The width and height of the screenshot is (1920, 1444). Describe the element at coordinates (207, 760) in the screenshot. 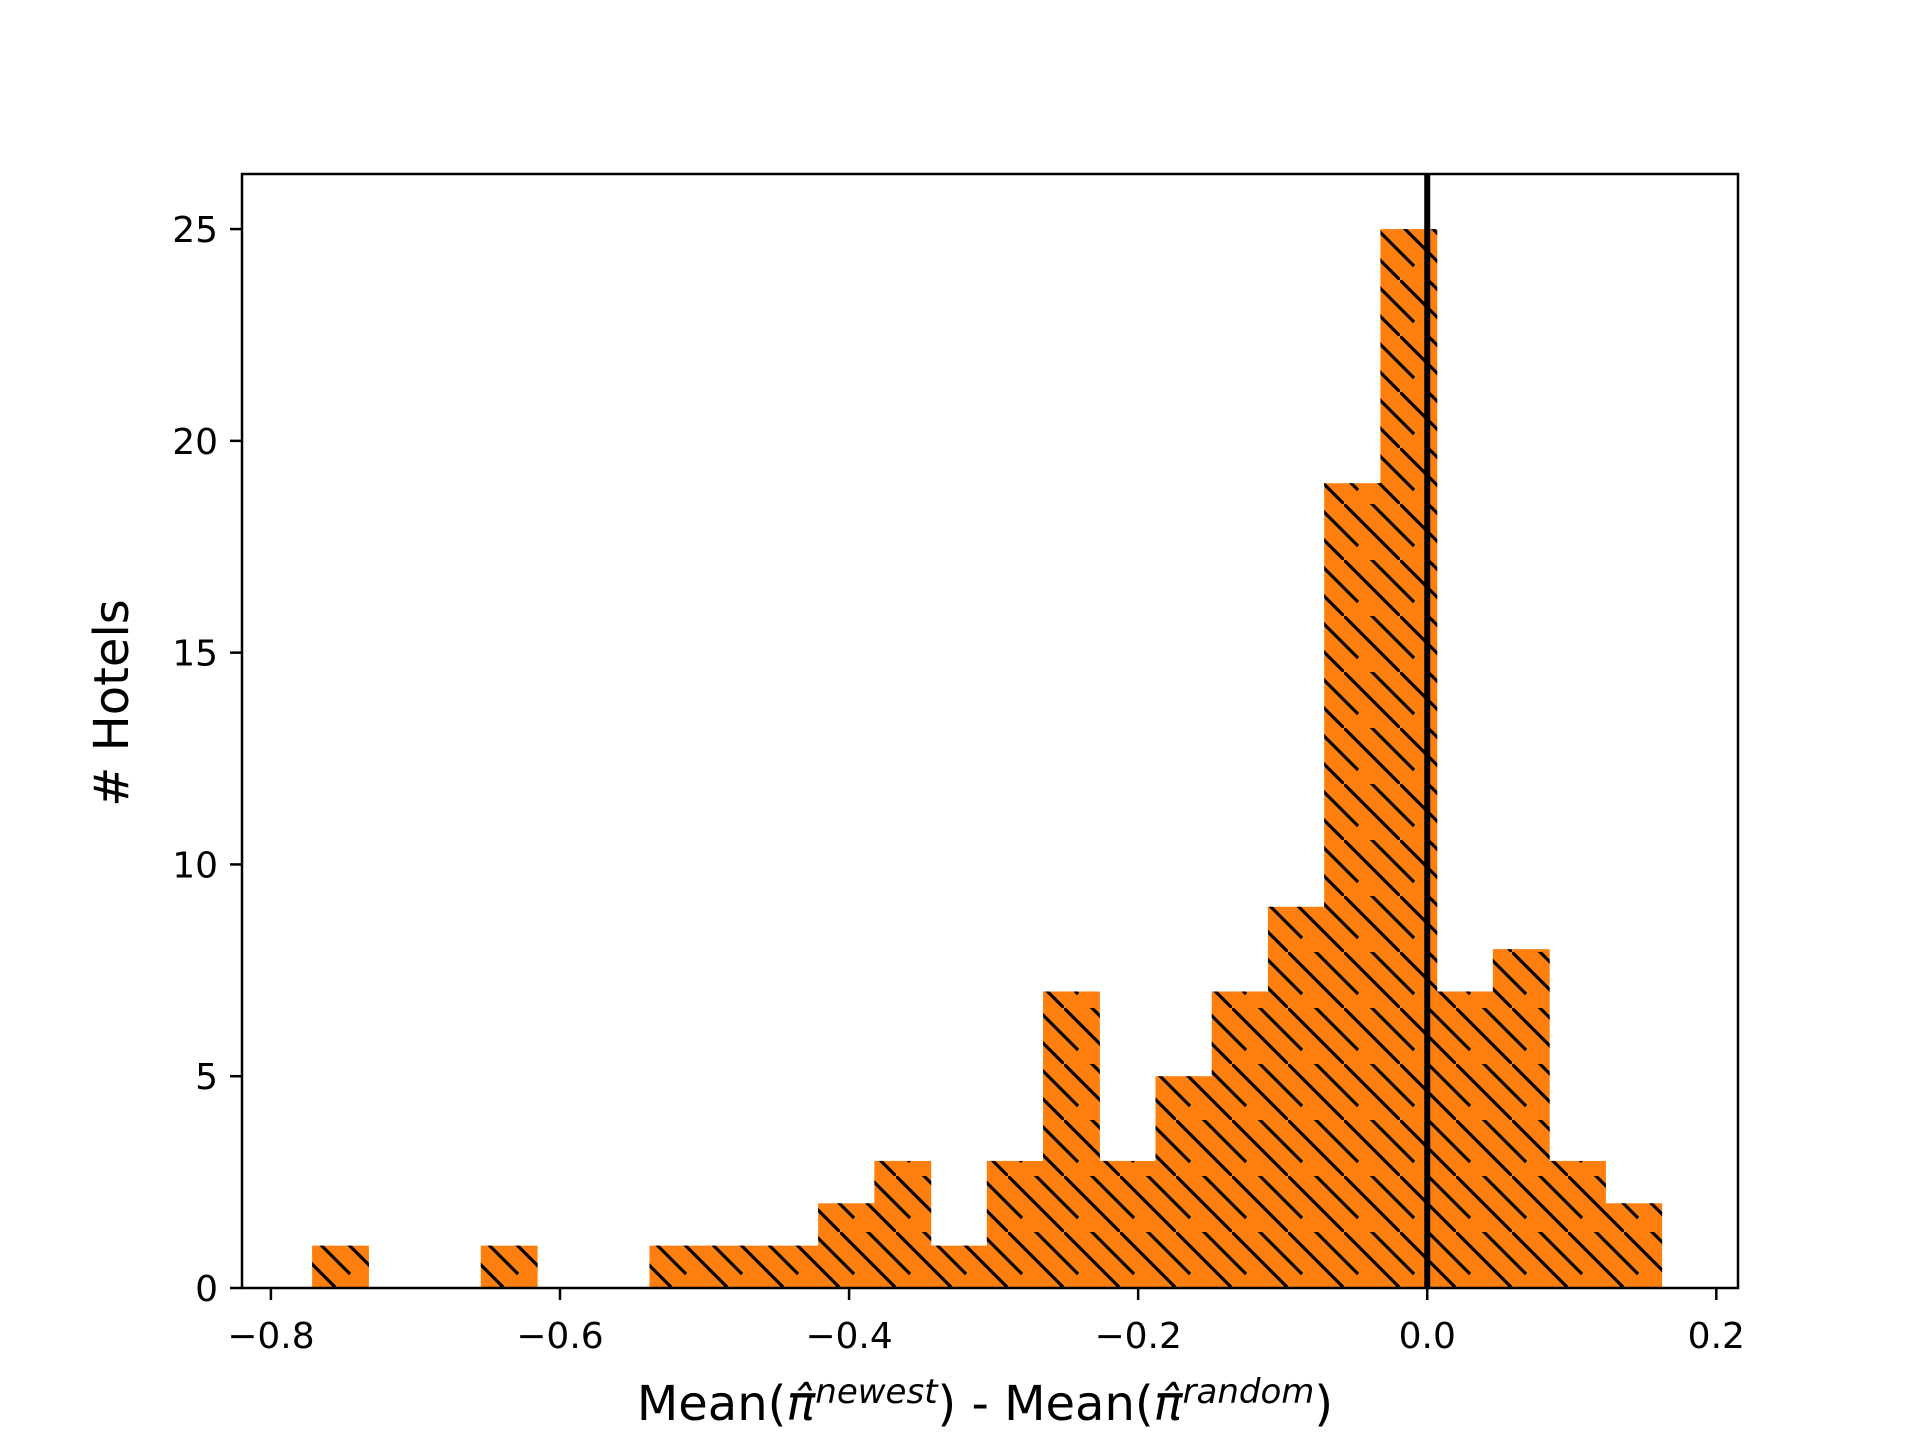

I see `y-axis: 0 5 10 15 20 25` at that location.